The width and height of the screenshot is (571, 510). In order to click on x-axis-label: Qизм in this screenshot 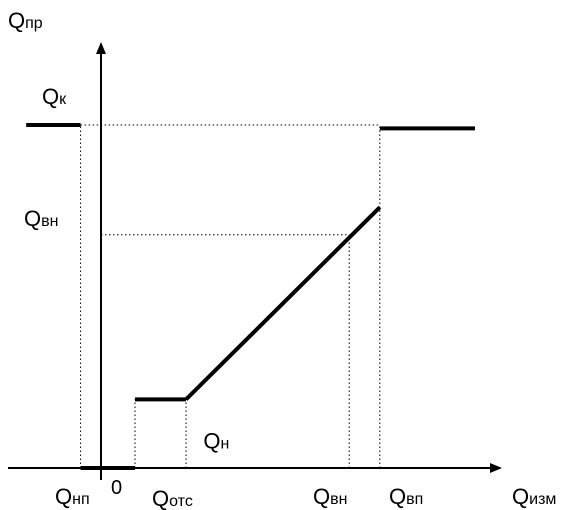, I will do `click(534, 496)`.